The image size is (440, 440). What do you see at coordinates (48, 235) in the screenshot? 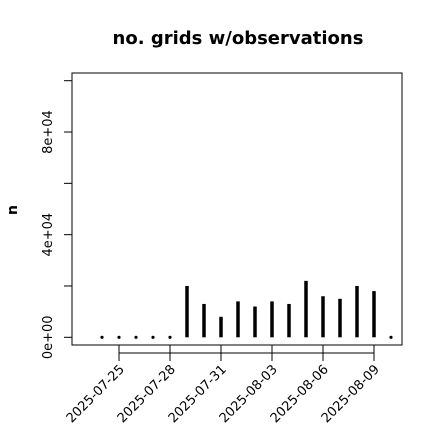
I see `y-tick-label: 4e+04` at bounding box center [48, 235].